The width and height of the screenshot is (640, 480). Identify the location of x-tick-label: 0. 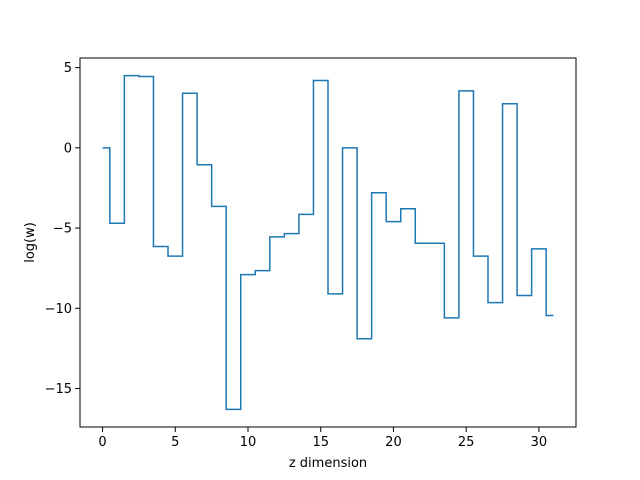
(102, 442).